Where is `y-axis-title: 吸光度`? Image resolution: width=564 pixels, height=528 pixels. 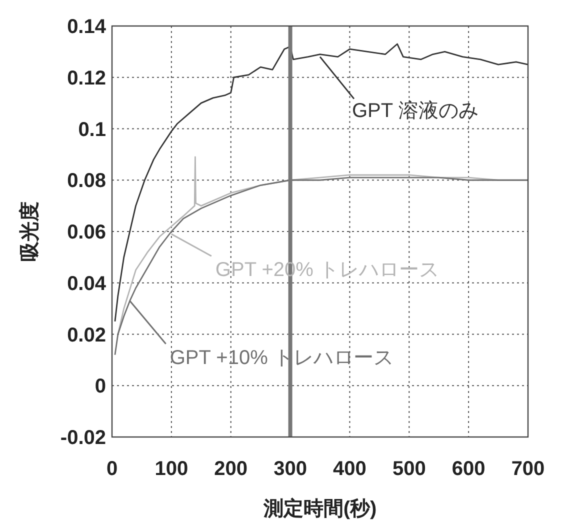 y-axis-title: 吸光度 is located at coordinates (29, 232).